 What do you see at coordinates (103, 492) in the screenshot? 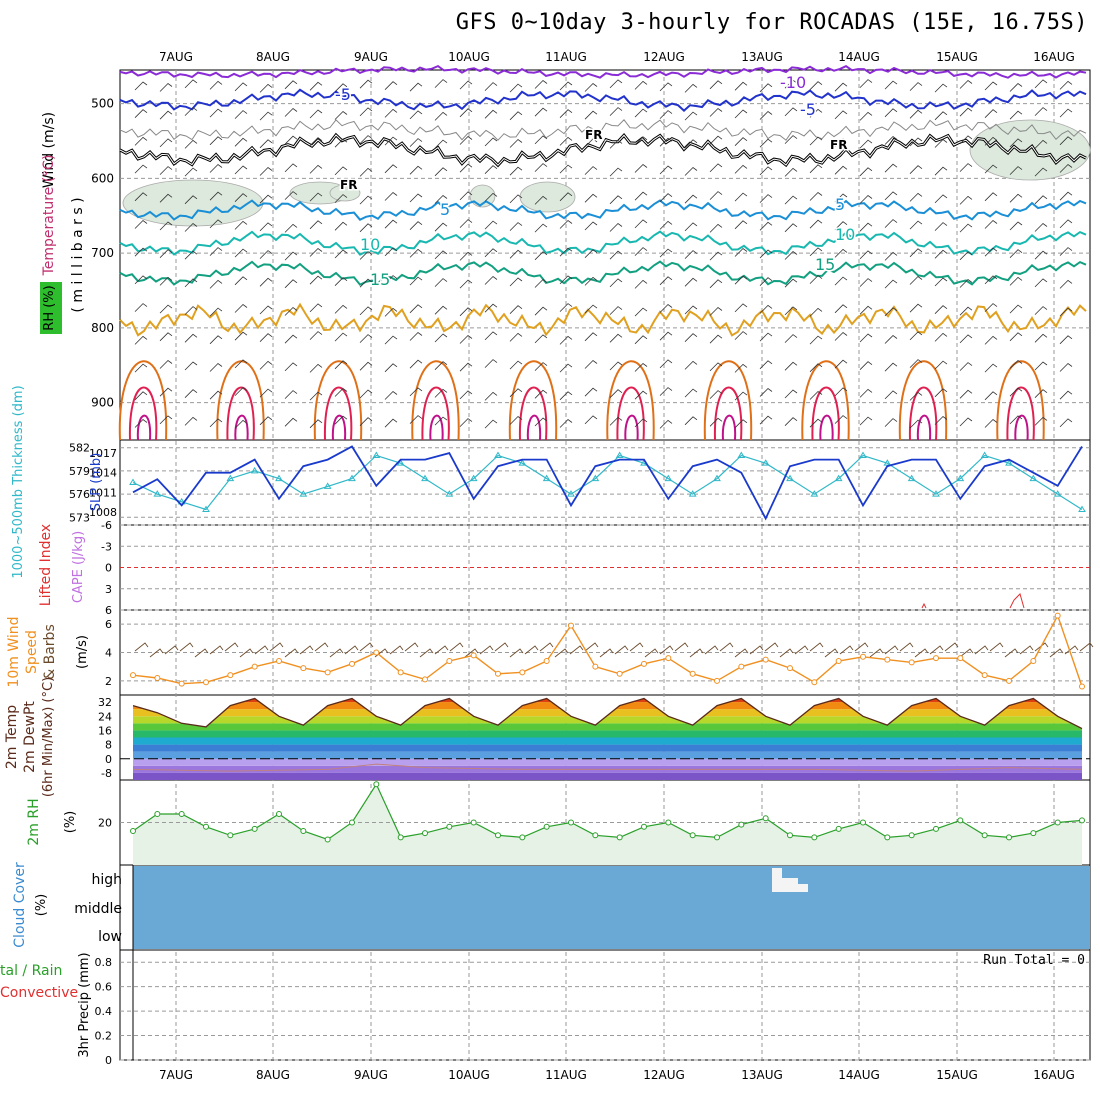
I see `slp-tick: 1011` at bounding box center [103, 492].